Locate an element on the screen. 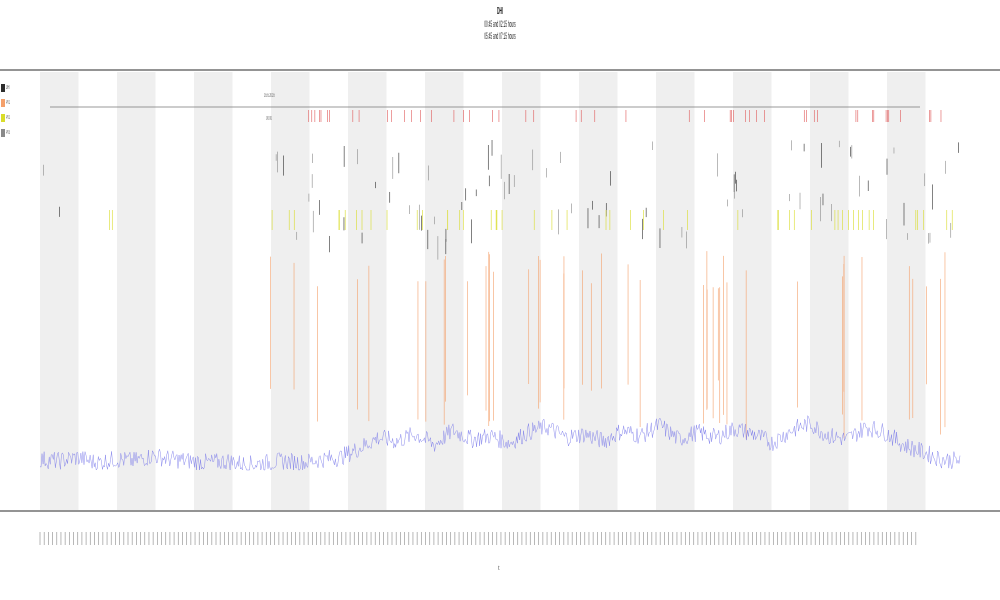 The width and height of the screenshot is (1000, 600). legend: DHI PV1 PV2 PV3 is located at coordinates (9, 110).